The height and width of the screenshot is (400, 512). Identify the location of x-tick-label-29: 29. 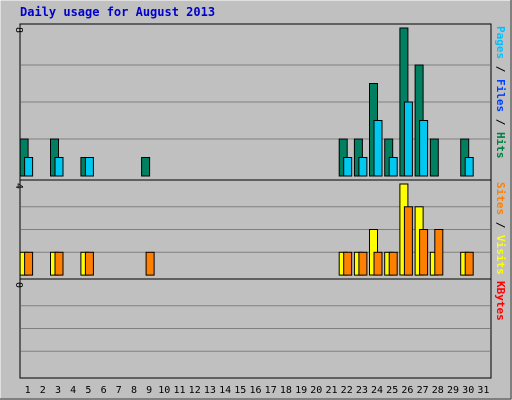
(453, 390).